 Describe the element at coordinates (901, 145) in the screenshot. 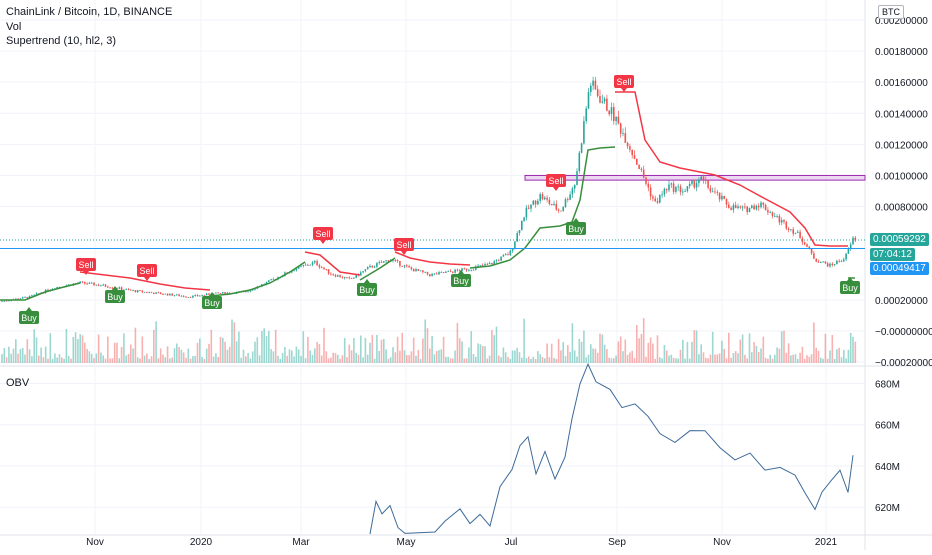

I see `price-tick-label: 0.00120000` at that location.